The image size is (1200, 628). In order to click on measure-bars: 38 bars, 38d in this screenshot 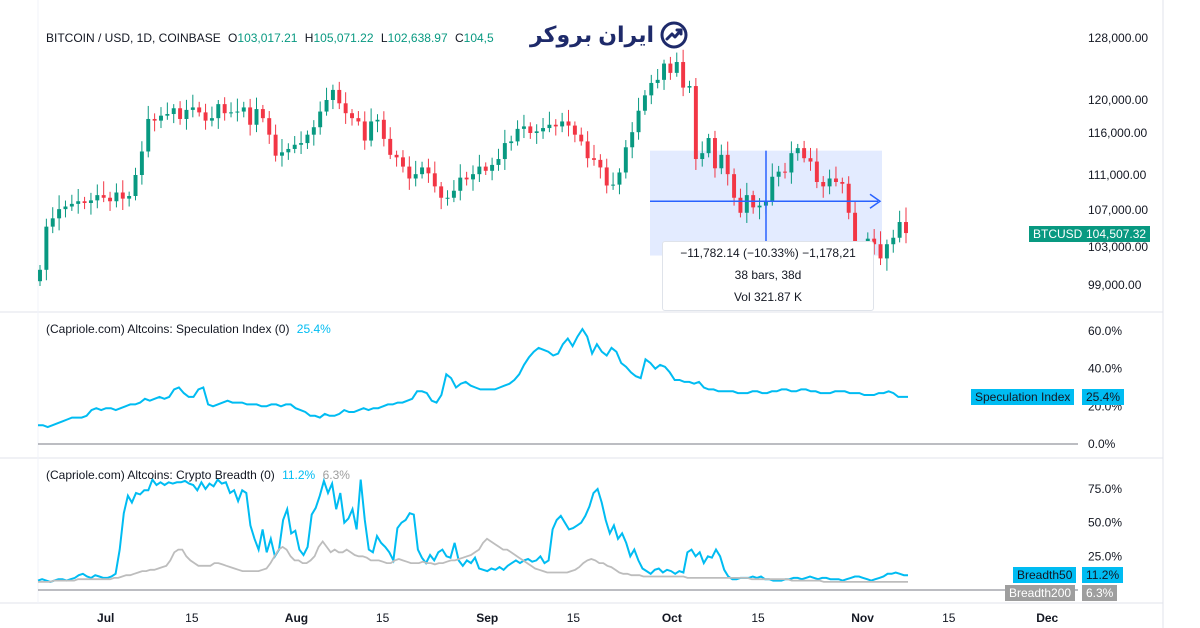, I will do `click(768, 275)`.